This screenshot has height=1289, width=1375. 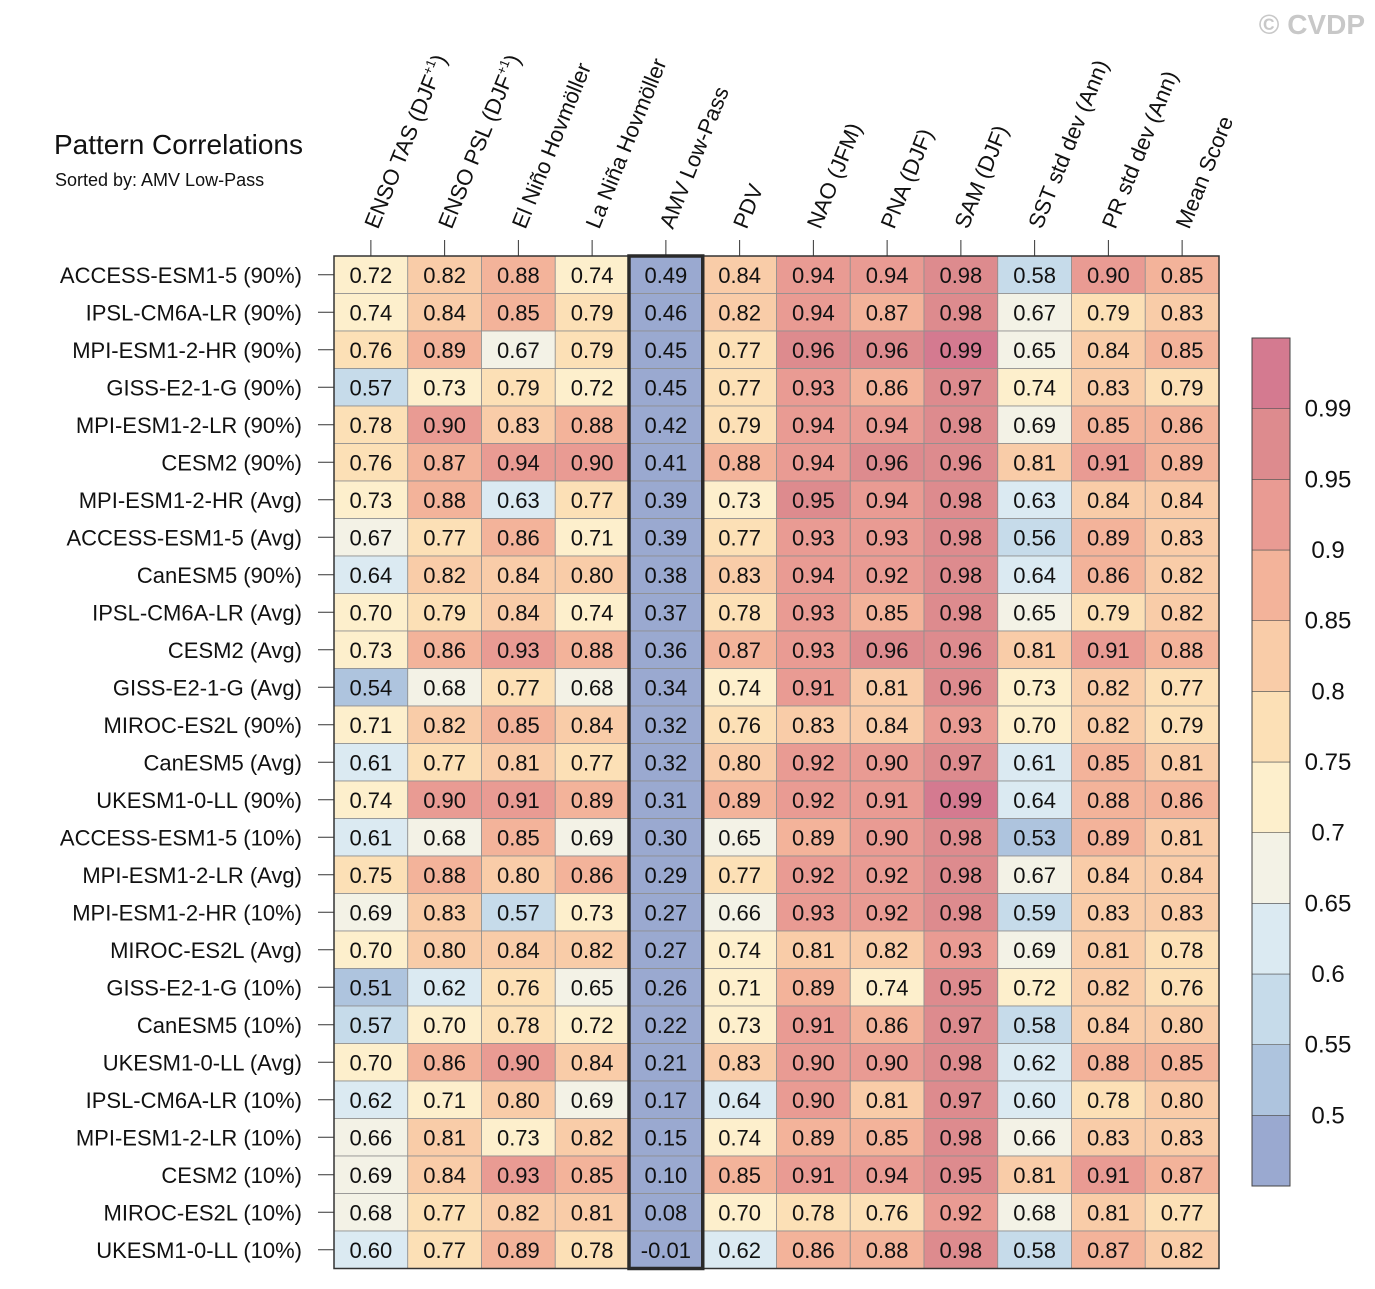 What do you see at coordinates (551, 145) in the screenshot?
I see `column-label-text: El Niño Hovmöller` at bounding box center [551, 145].